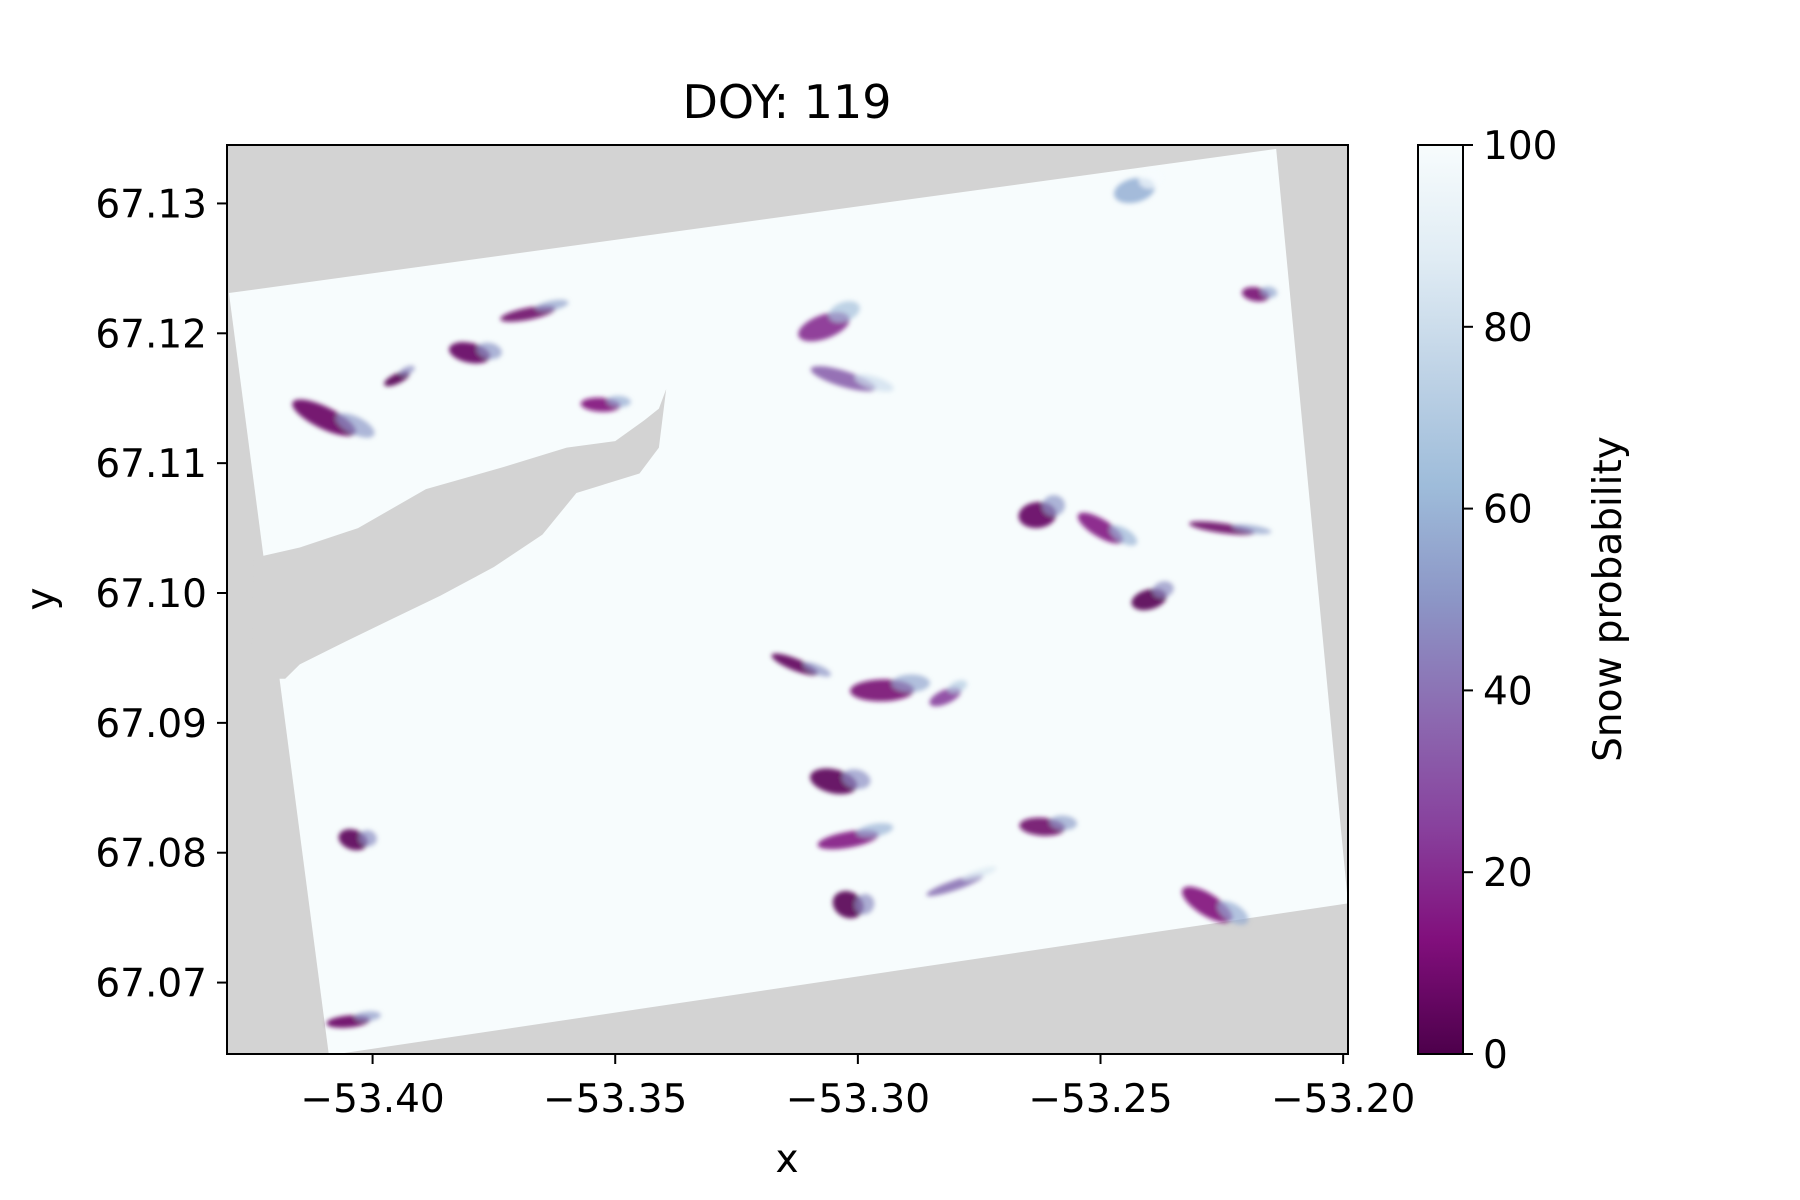 The width and height of the screenshot is (1800, 1200). Describe the element at coordinates (151, 854) in the screenshot. I see `y-tick-label: 67.08` at that location.